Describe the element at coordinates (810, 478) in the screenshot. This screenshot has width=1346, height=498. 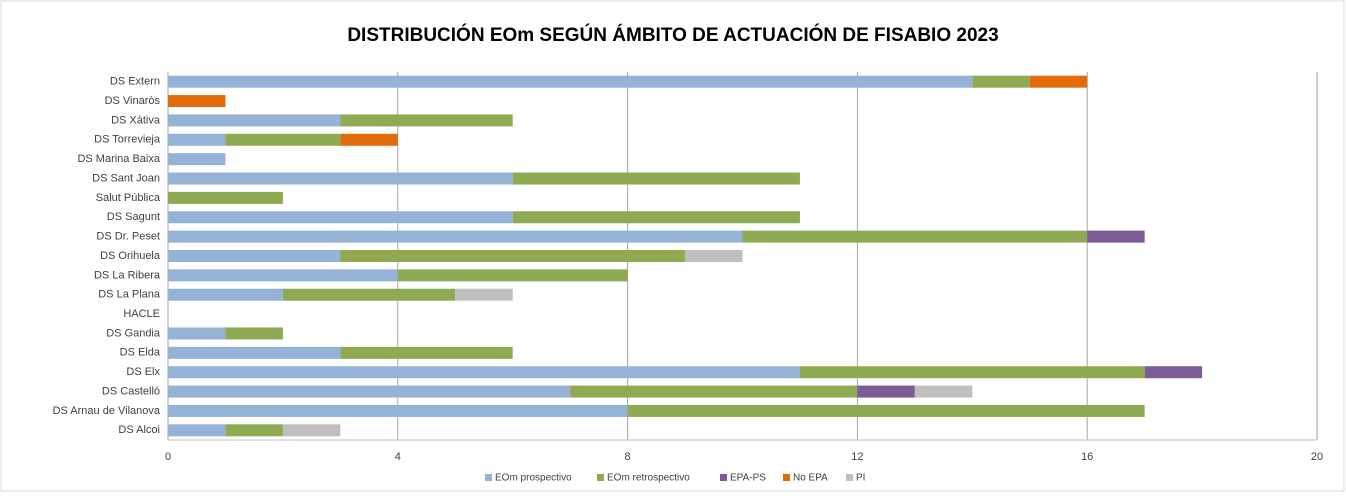
I see `legend-label: No EPA` at that location.